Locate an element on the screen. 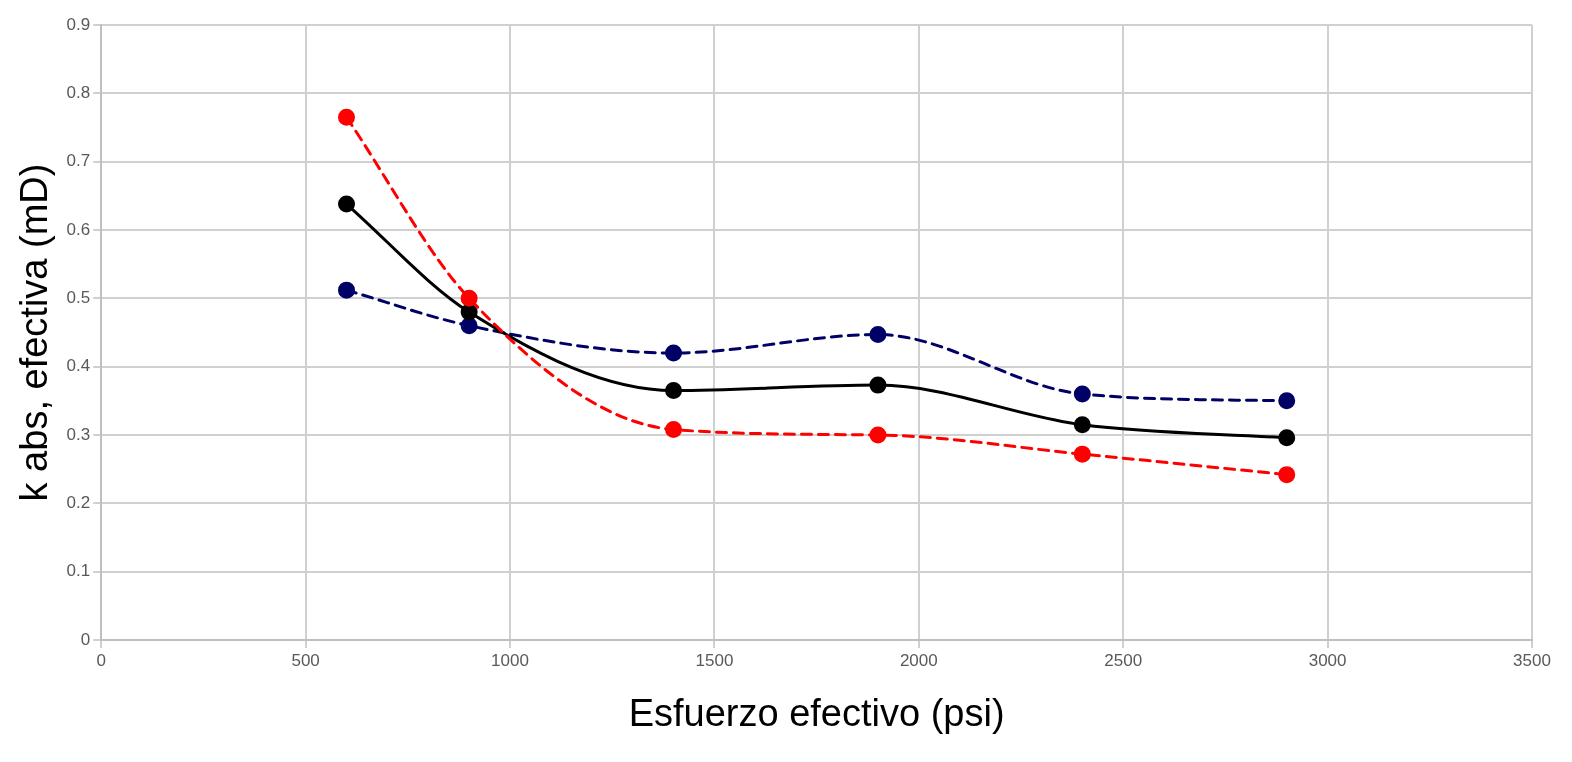  x-tick-label: 1500 is located at coordinates (714, 660).